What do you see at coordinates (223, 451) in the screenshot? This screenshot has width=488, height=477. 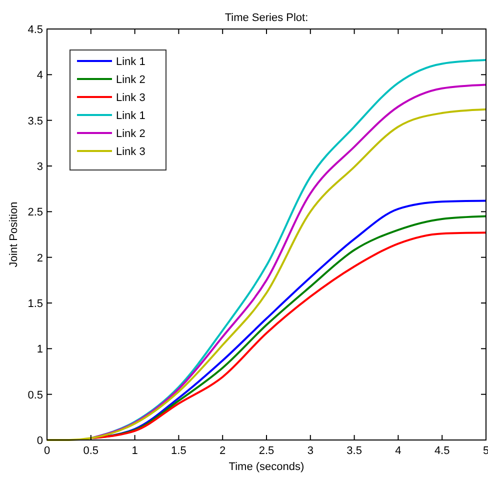 I see `x-tick-label: 2` at bounding box center [223, 451].